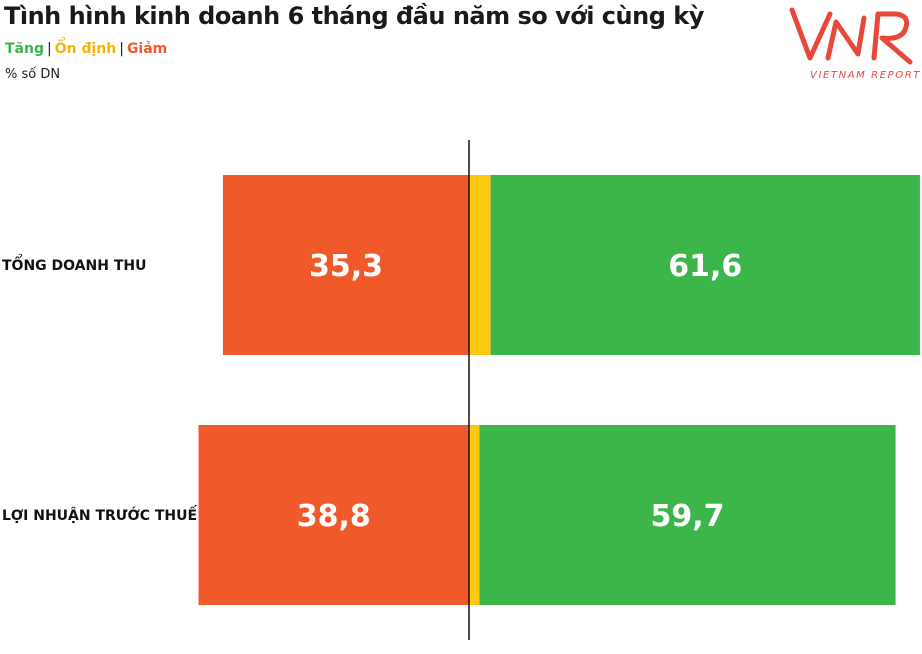 Image resolution: width=922 pixels, height=654 pixels. I want to click on data-label-decrease: 38,8, so click(334, 516).